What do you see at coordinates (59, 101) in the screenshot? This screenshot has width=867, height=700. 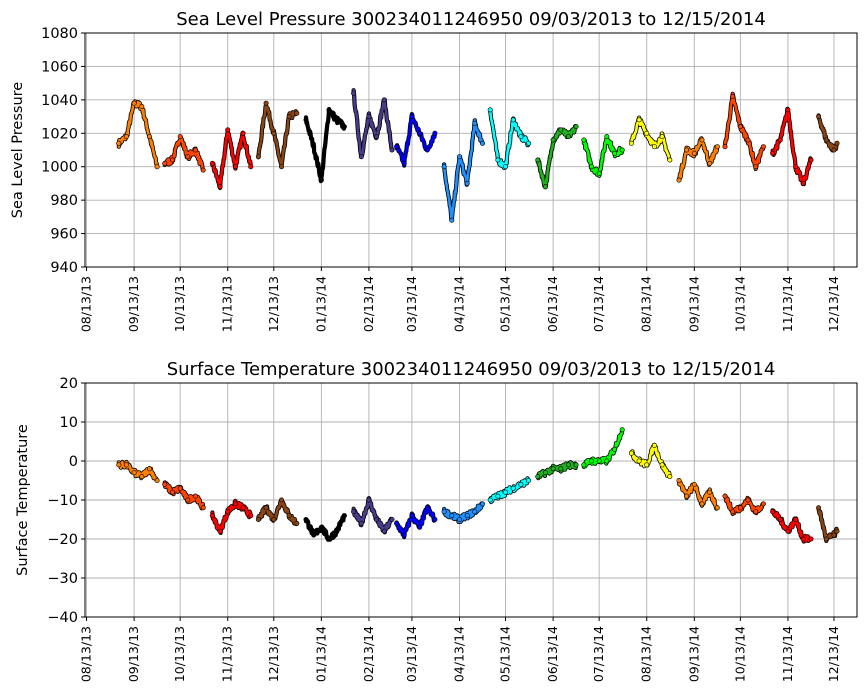 I see `y-tick-label: 1040` at bounding box center [59, 101].